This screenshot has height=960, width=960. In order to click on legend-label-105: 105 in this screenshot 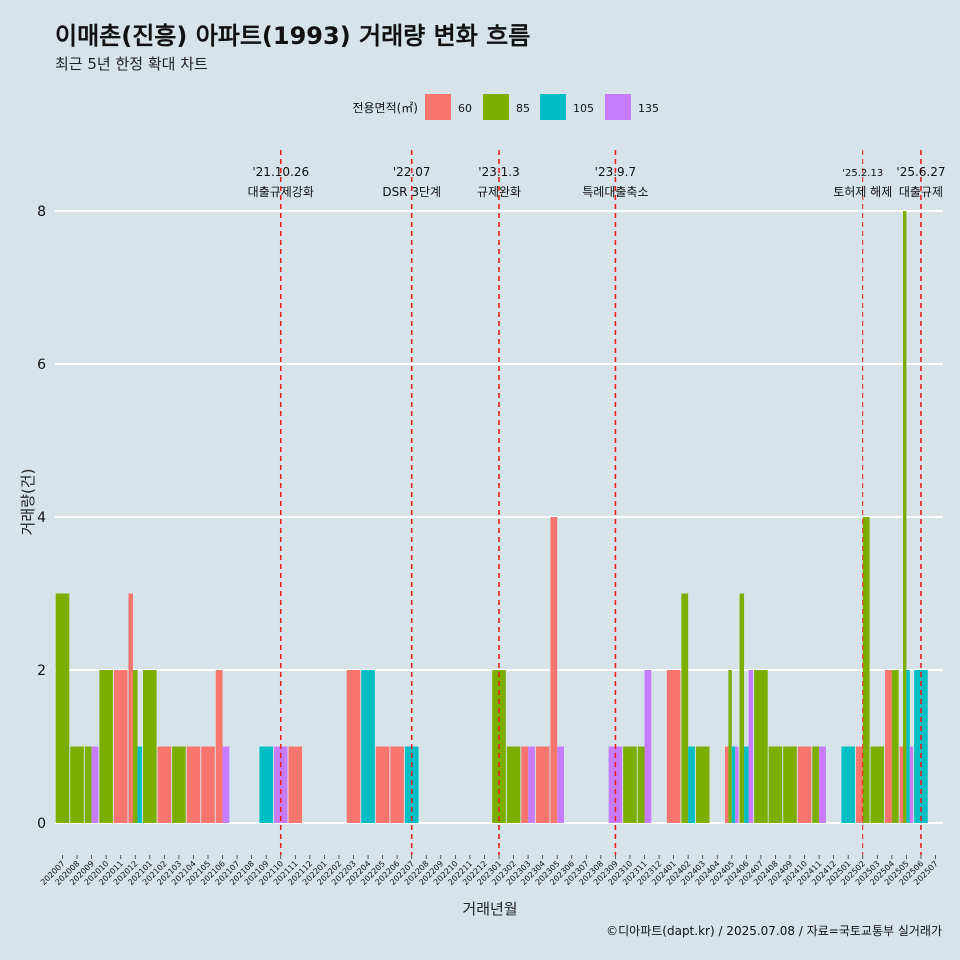, I will do `click(583, 108)`.